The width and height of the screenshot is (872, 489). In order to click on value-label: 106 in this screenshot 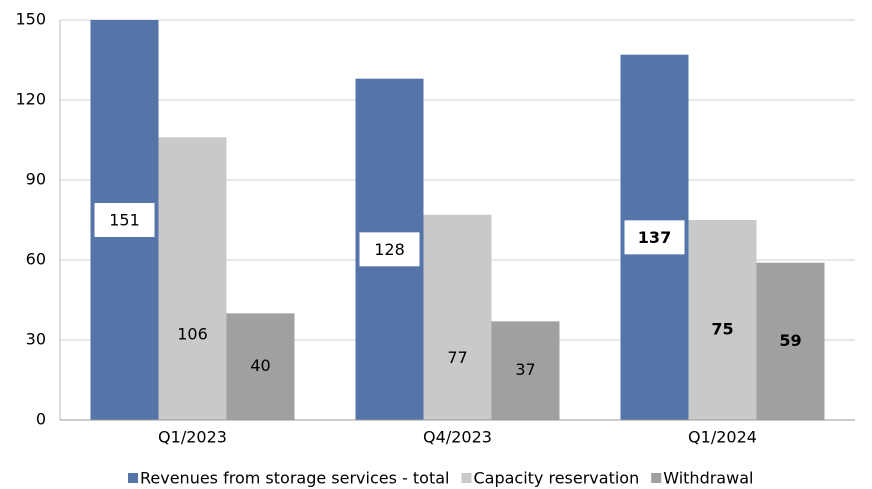, I will do `click(192, 334)`.